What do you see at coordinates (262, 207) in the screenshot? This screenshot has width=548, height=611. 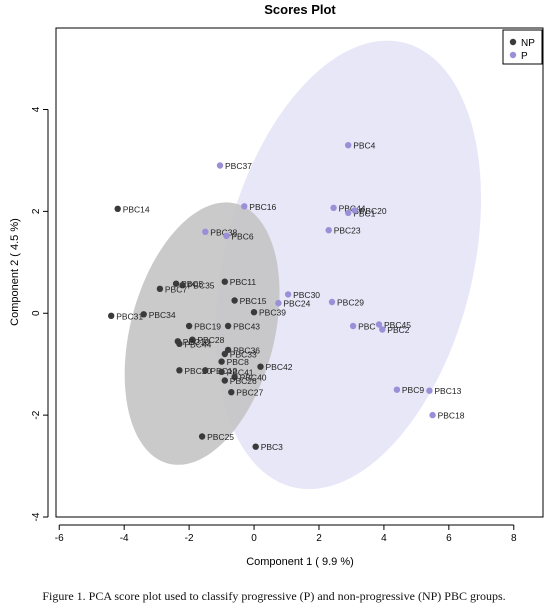 I see `point-label: PBC16` at bounding box center [262, 207].